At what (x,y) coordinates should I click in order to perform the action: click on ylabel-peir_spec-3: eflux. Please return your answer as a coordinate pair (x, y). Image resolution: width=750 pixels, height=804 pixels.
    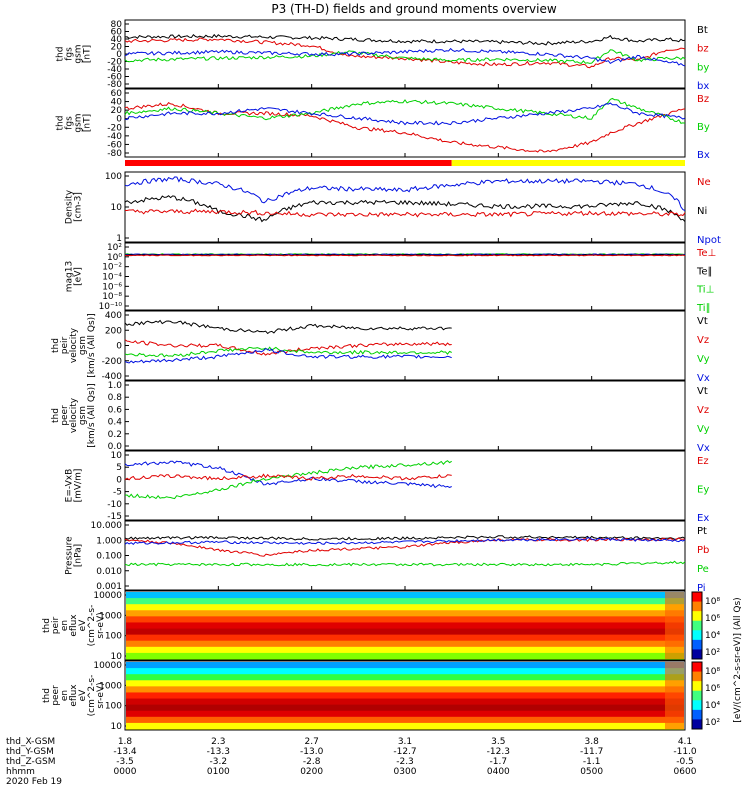
    Looking at the image, I should click on (74, 625).